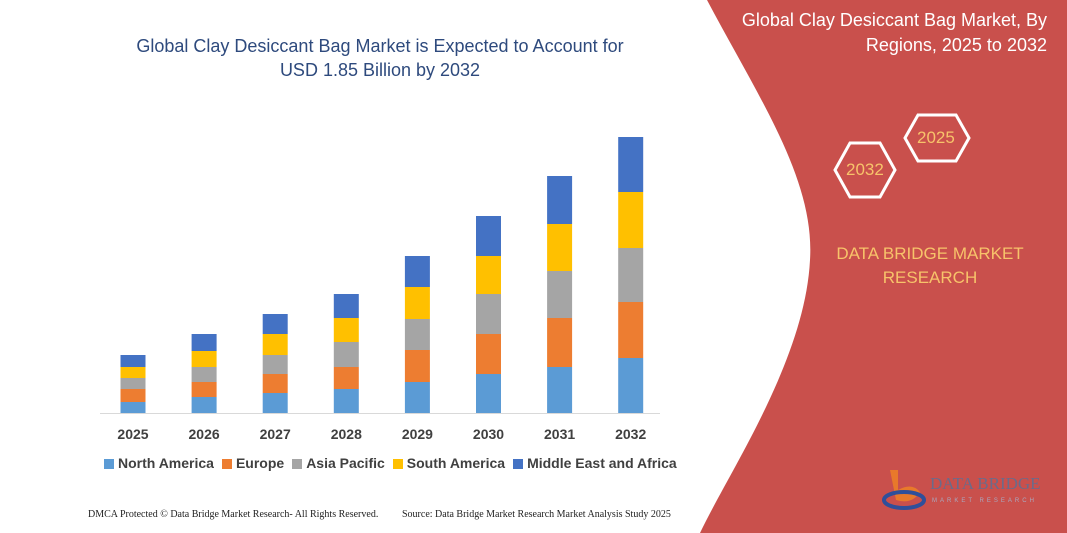  Describe the element at coordinates (560, 247) in the screenshot. I see `bar-segment-2031-south-america` at that location.